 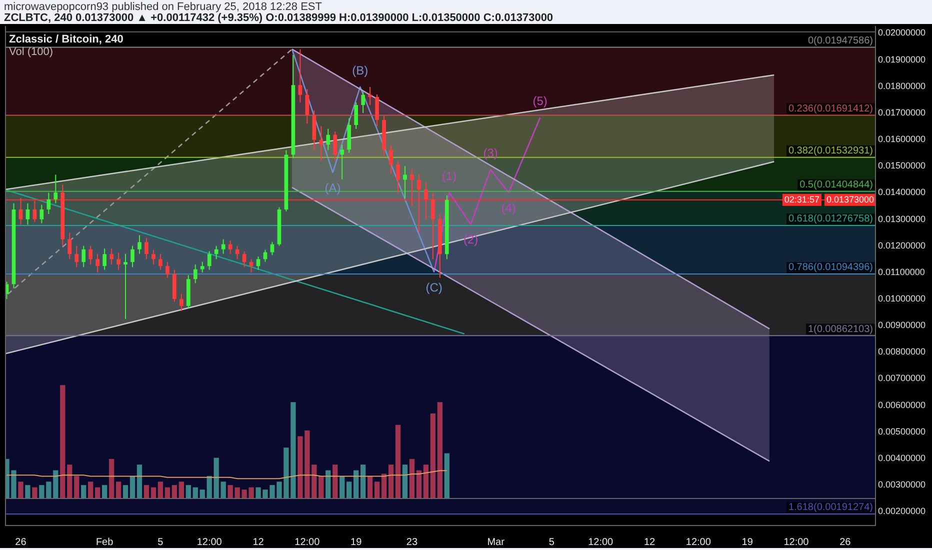 I want to click on y-tick-label: 0.01000000, so click(x=902, y=299).